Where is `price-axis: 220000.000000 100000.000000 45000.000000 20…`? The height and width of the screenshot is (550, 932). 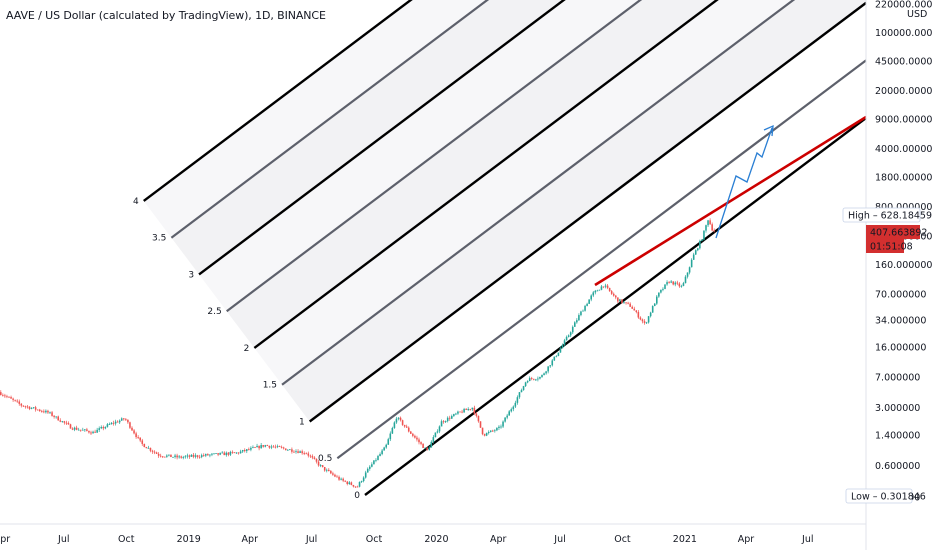
price-axis: 220000.000000 100000.000000 45000.000000 20… is located at coordinates (898, 275).